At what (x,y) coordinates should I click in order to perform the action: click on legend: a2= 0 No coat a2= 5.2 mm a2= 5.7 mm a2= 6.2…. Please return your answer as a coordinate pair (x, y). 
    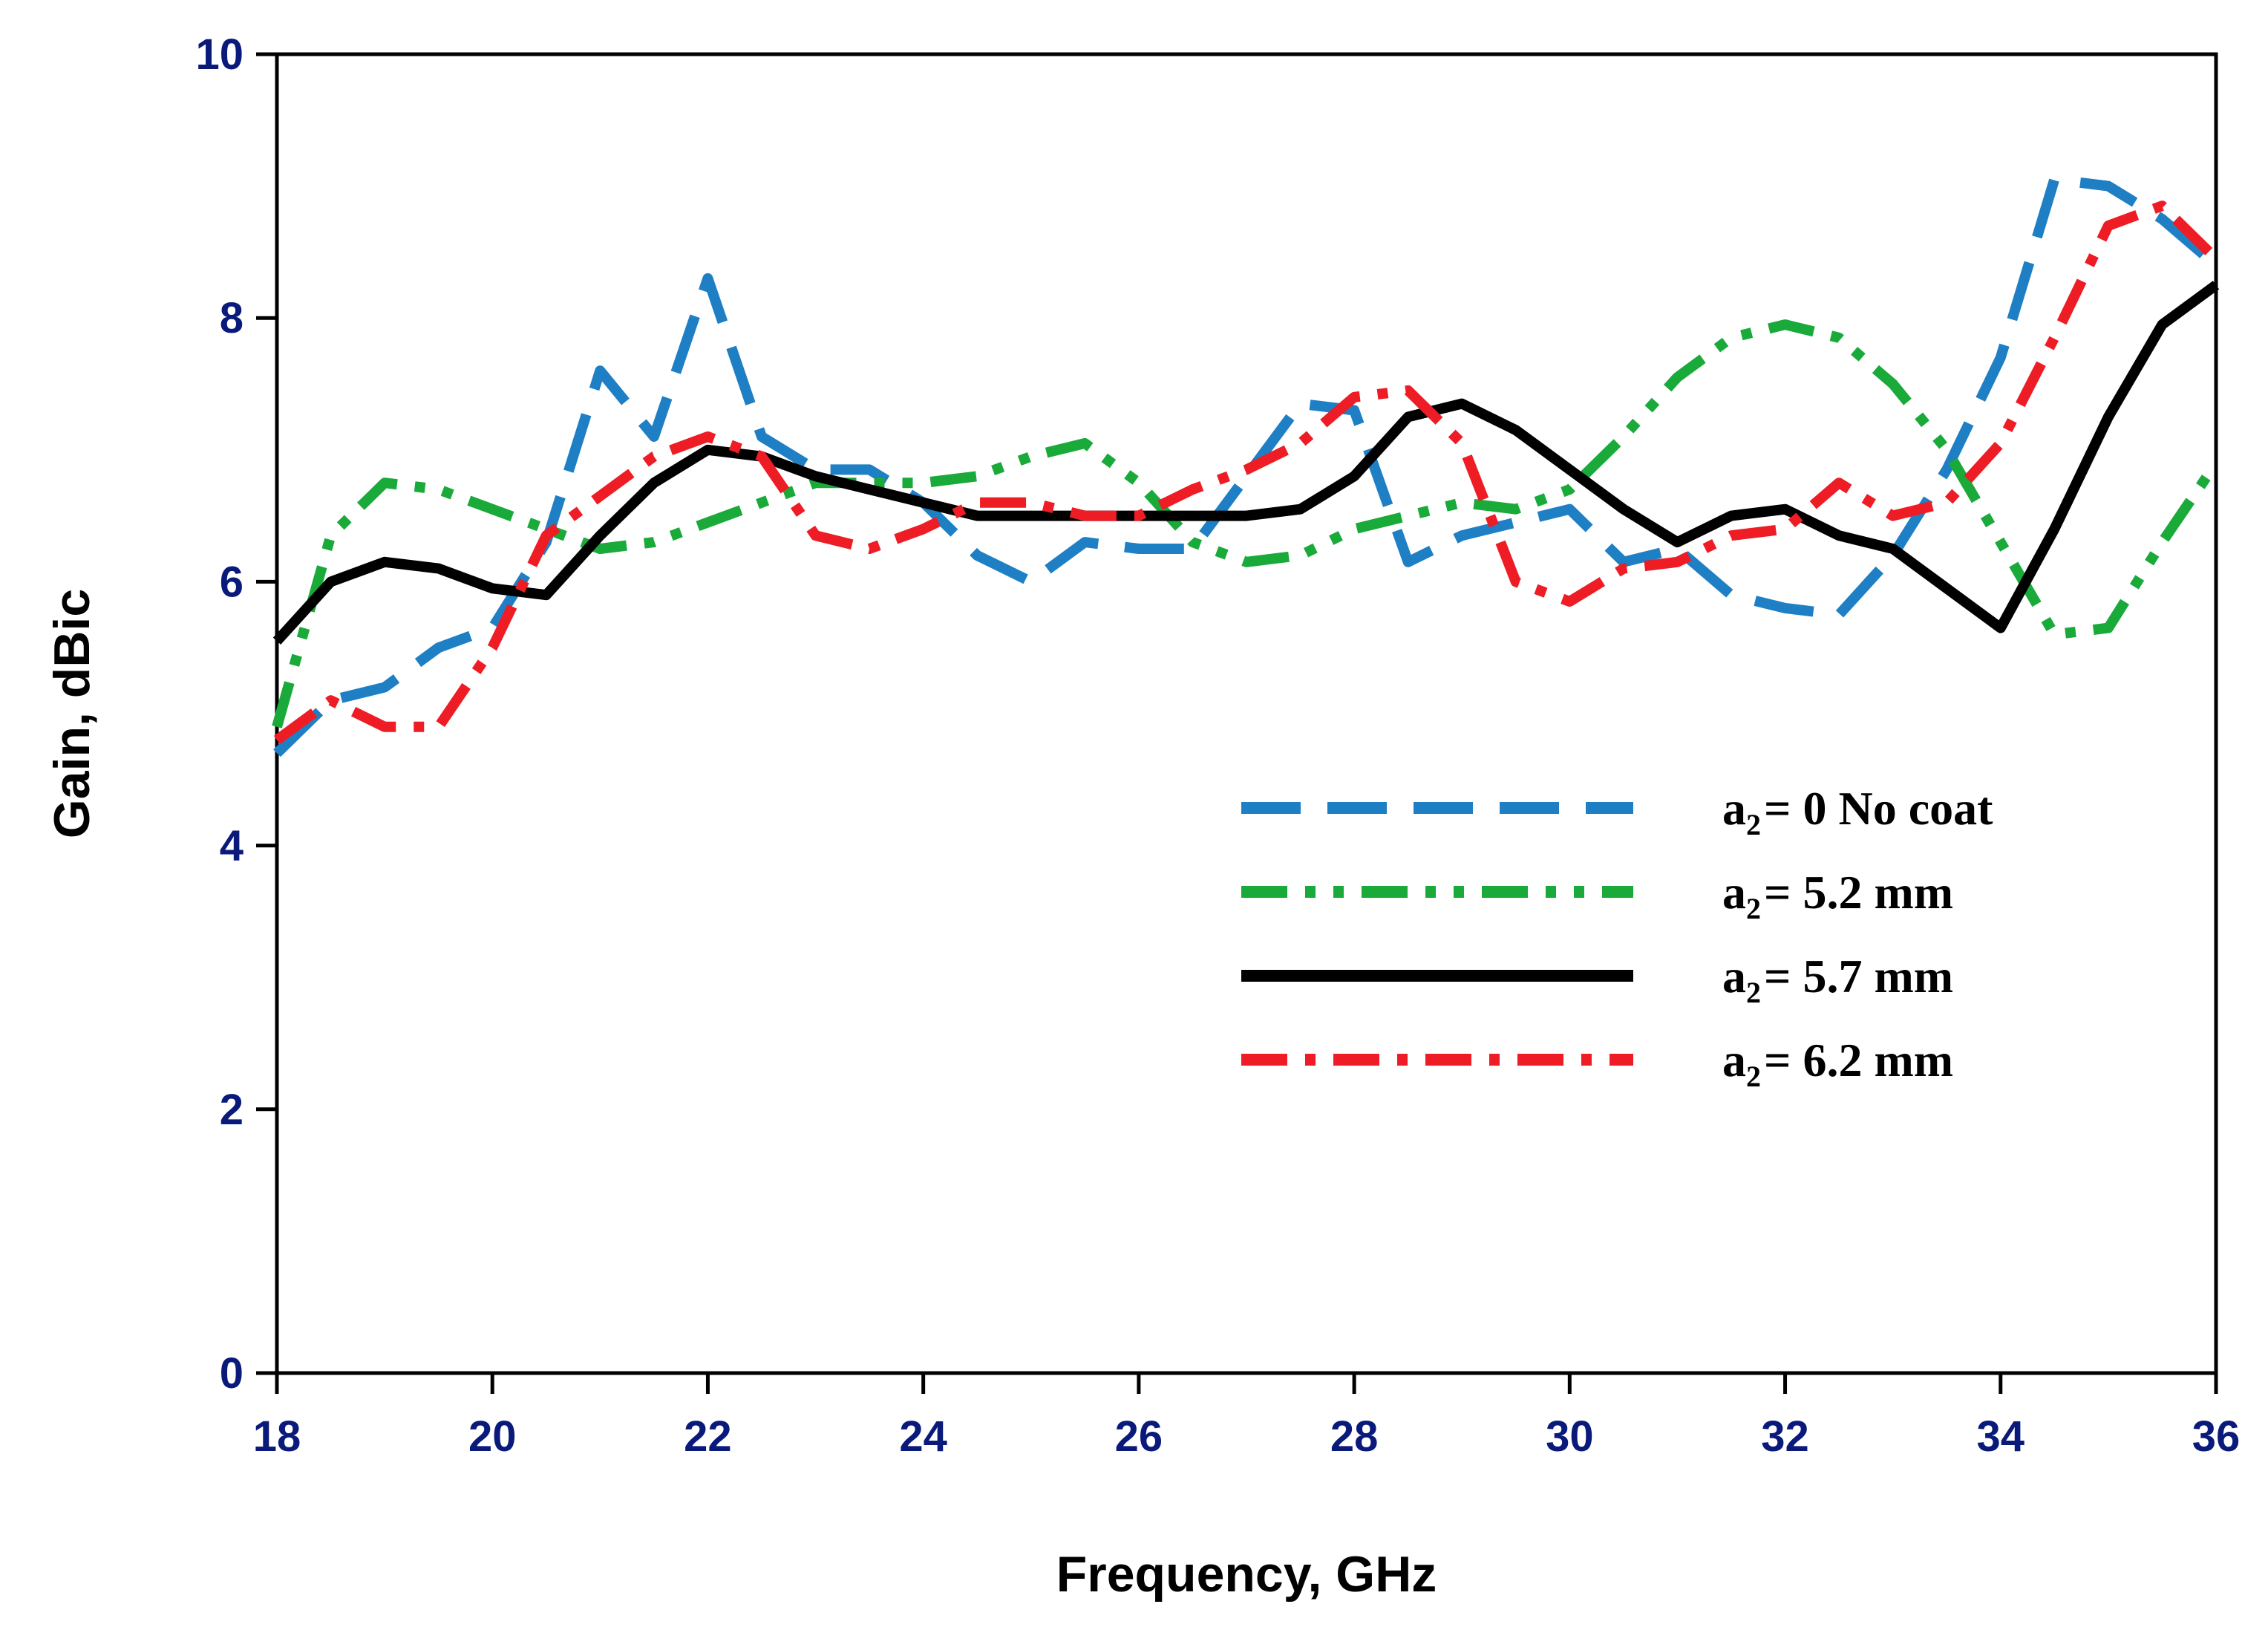
    Looking at the image, I should click on (1617, 938).